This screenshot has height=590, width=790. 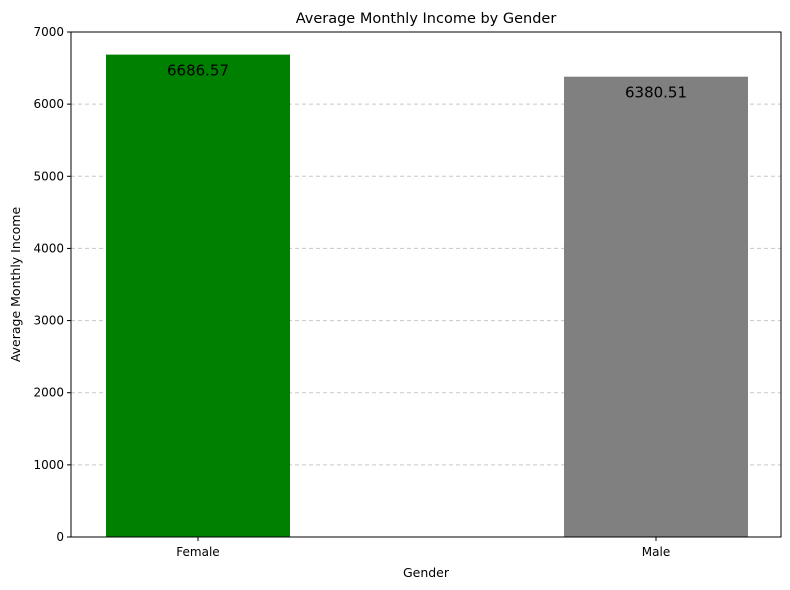 I want to click on y-tick-label: 2000, so click(x=48, y=393).